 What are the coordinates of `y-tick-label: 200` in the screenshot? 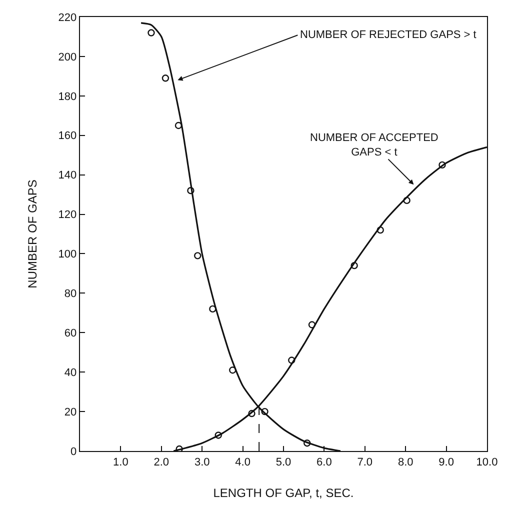 It's located at (67, 57).